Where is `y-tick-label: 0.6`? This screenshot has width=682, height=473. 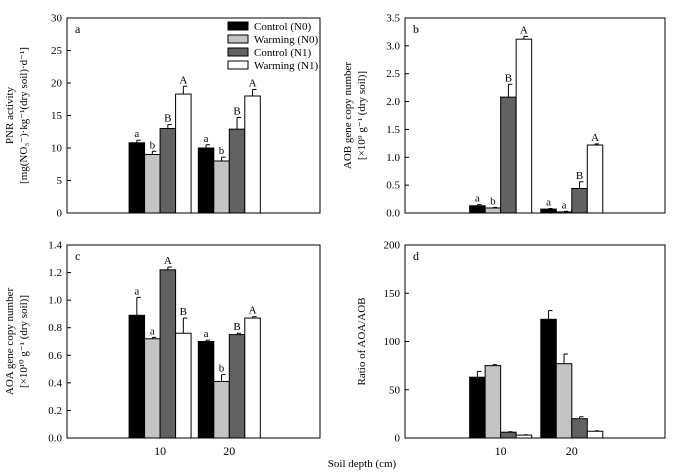 y-tick-label: 0.6 is located at coordinates (55, 356).